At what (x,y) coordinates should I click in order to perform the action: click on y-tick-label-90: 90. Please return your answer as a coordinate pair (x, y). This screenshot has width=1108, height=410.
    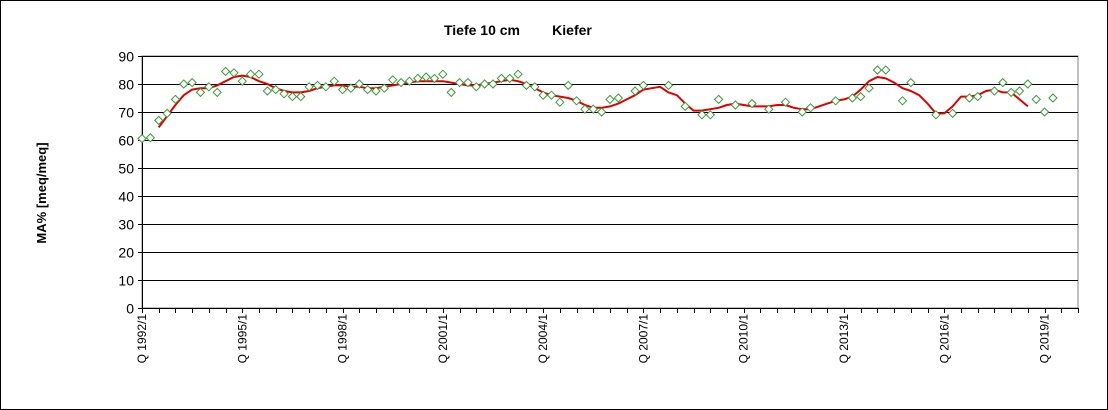
    Looking at the image, I should click on (126, 57).